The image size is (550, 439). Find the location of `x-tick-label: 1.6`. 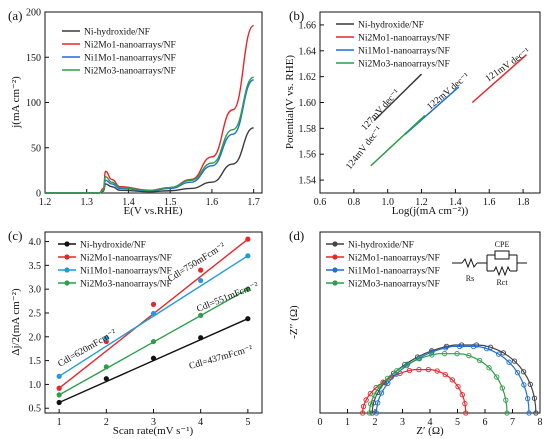

x-tick-label: 1.6 is located at coordinates (212, 202).